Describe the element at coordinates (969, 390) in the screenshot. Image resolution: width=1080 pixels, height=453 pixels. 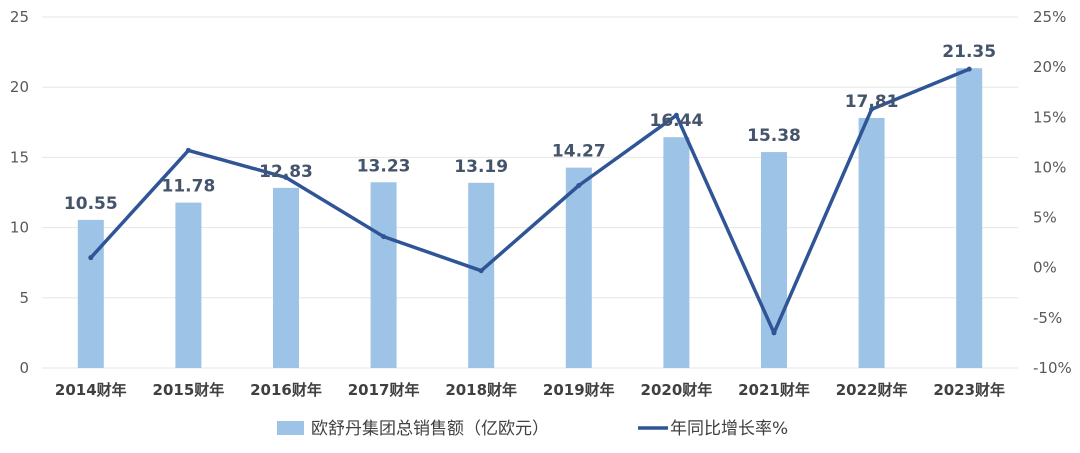
I see `category-label: 2023财年` at that location.